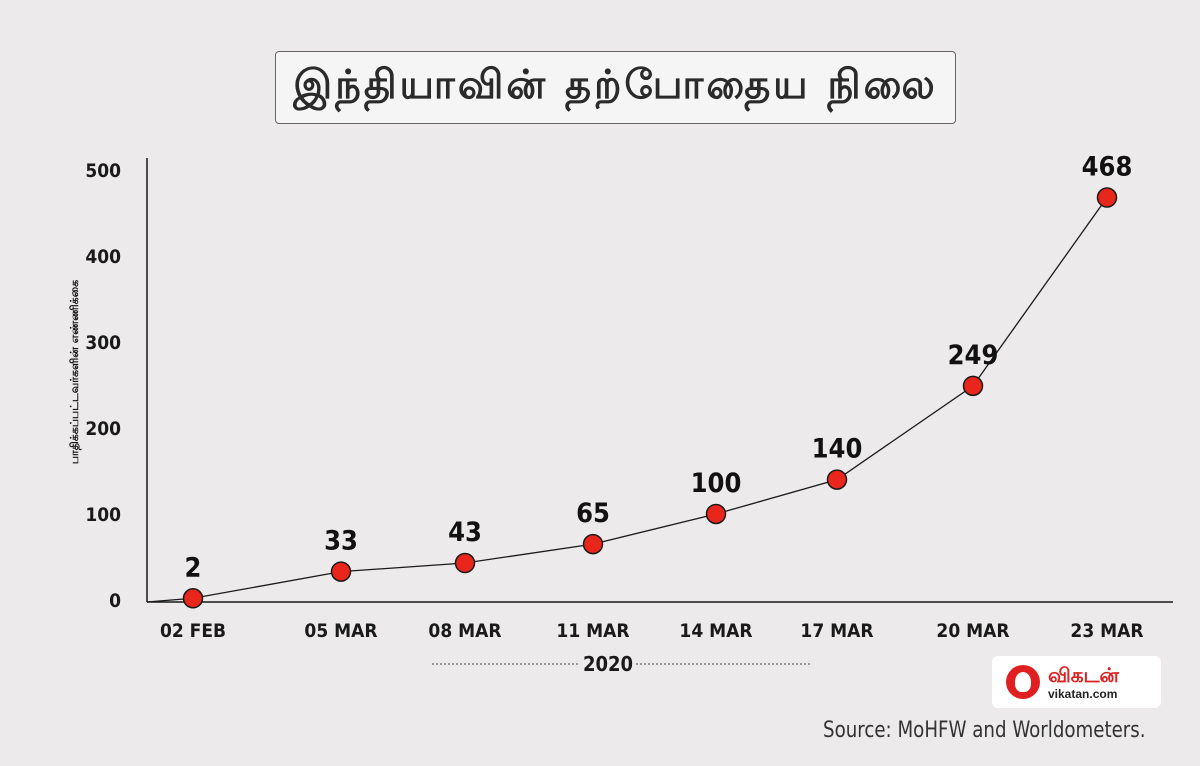 This screenshot has height=766, width=1200. What do you see at coordinates (103, 429) in the screenshot?
I see `y-tick-label: 200` at bounding box center [103, 429].